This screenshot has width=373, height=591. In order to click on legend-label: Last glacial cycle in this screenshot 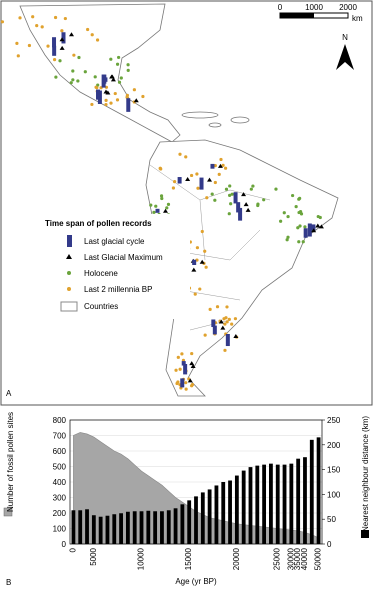, I will do `click(114, 241)`.